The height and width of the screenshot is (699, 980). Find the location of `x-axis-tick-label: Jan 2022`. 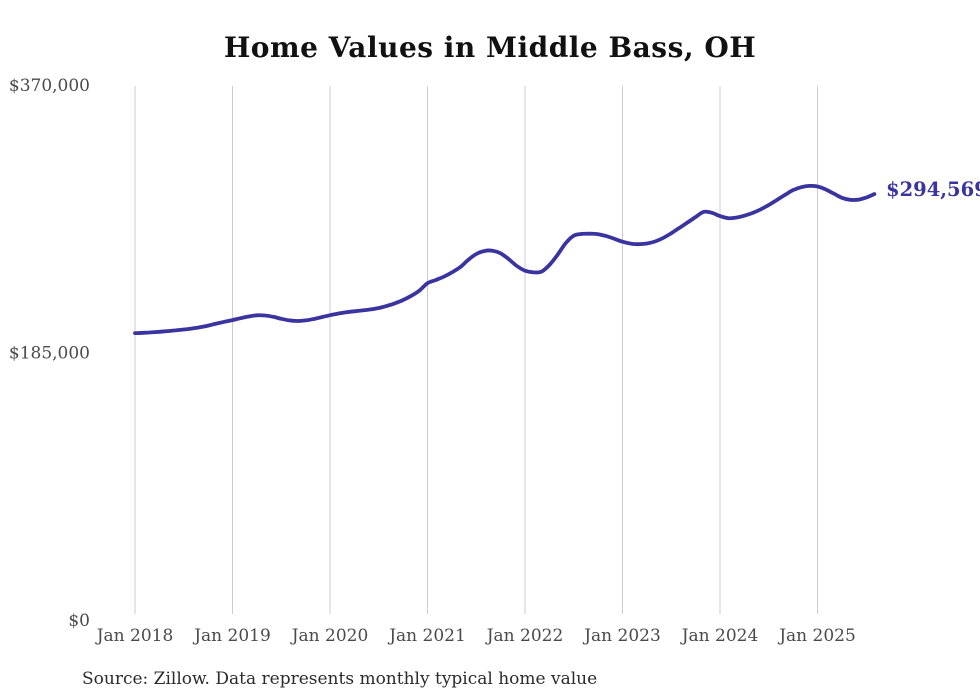

x-axis-tick-label: Jan 2022 is located at coordinates (524, 636).